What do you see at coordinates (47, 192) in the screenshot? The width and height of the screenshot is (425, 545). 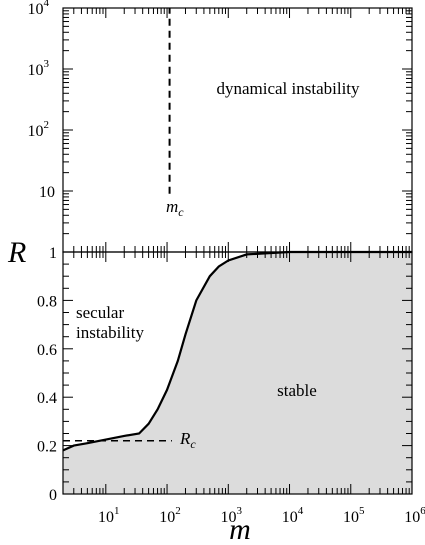 I see `upper-y-tick-label: 10` at bounding box center [47, 192].